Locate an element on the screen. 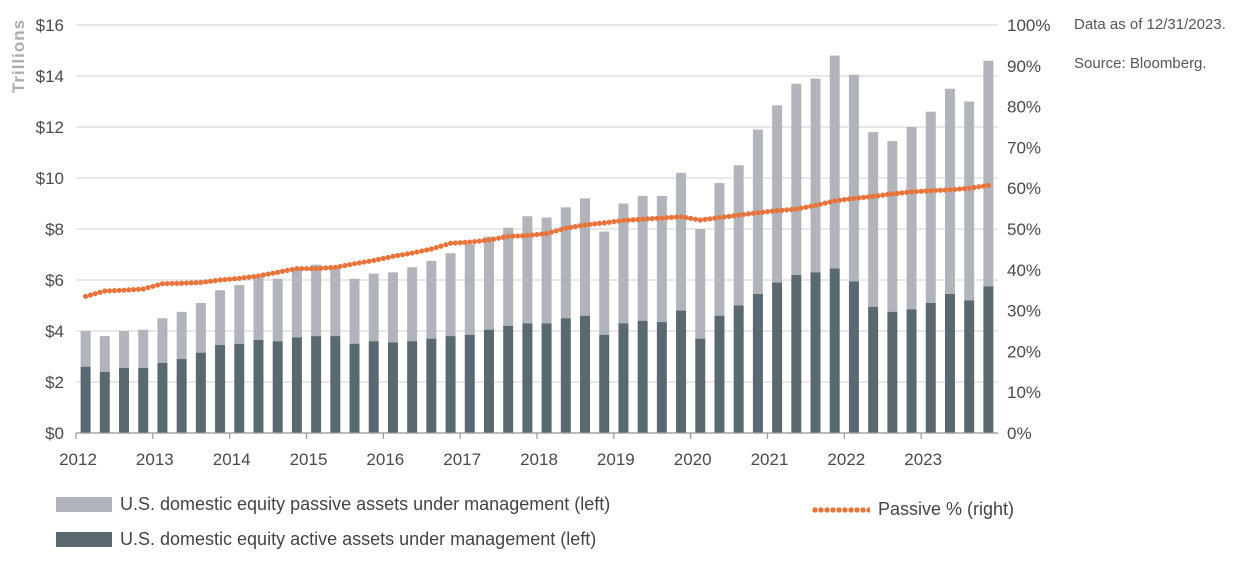  y-axis-title: Trillions is located at coordinates (18, 56).